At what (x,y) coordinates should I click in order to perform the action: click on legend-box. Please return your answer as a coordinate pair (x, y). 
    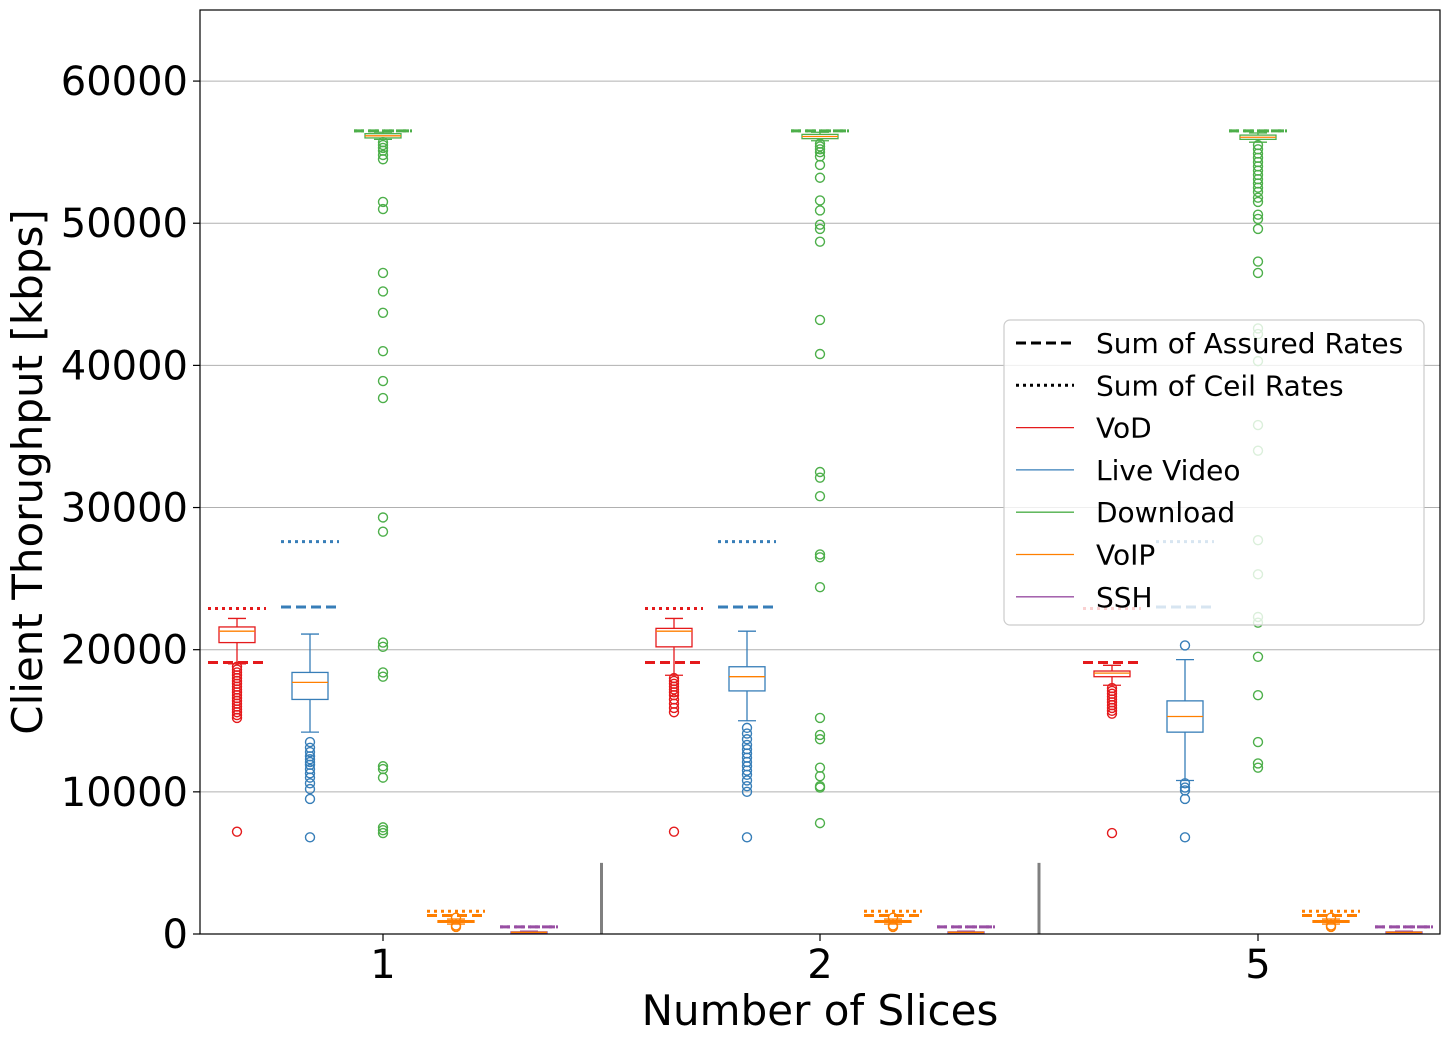
    Looking at the image, I should click on (1214, 472).